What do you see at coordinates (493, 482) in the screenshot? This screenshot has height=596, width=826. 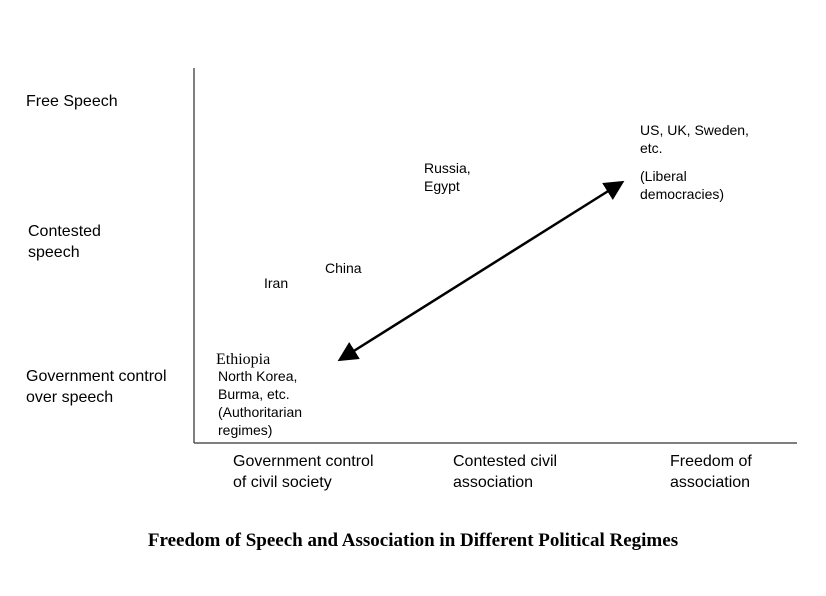 I see `x-label-contested-line2: association` at bounding box center [493, 482].